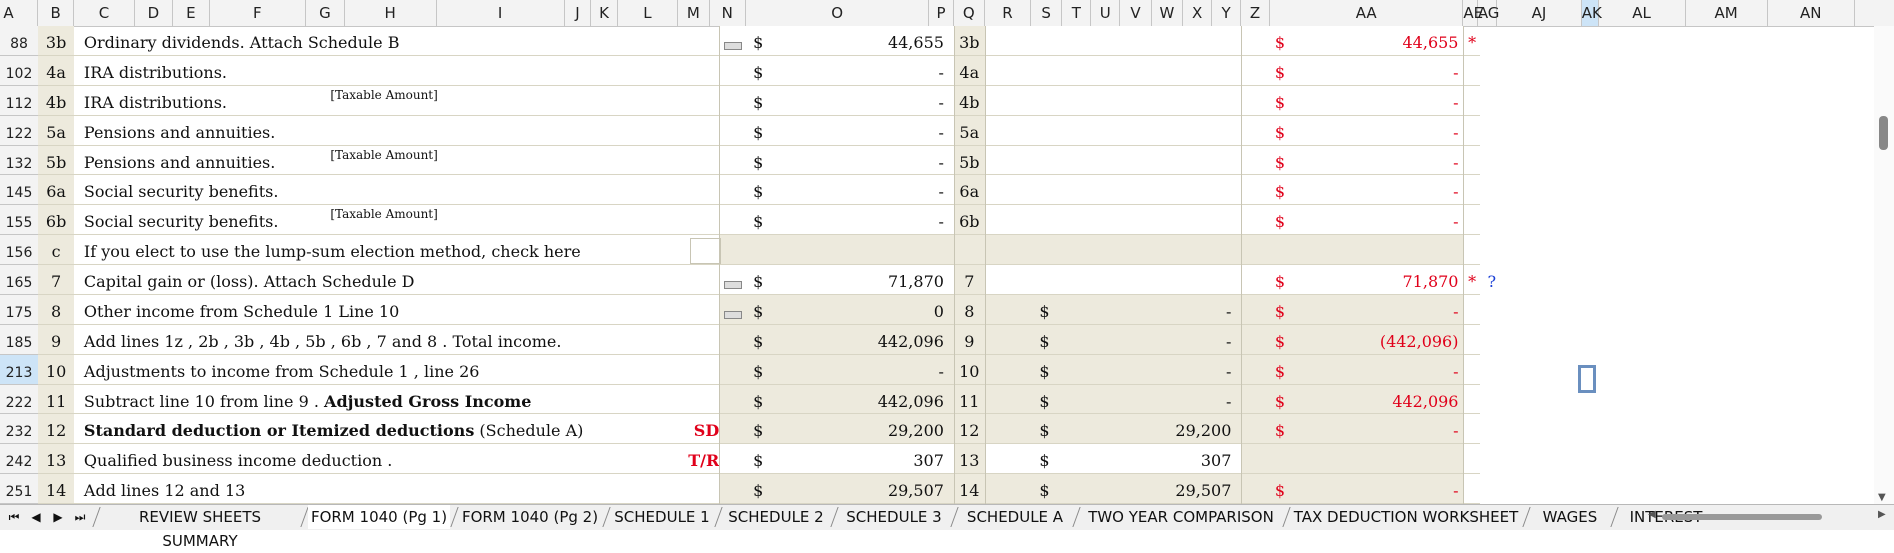 This screenshot has width=1894, height=553. I want to click on line-number-cell: 13, so click(56, 461).